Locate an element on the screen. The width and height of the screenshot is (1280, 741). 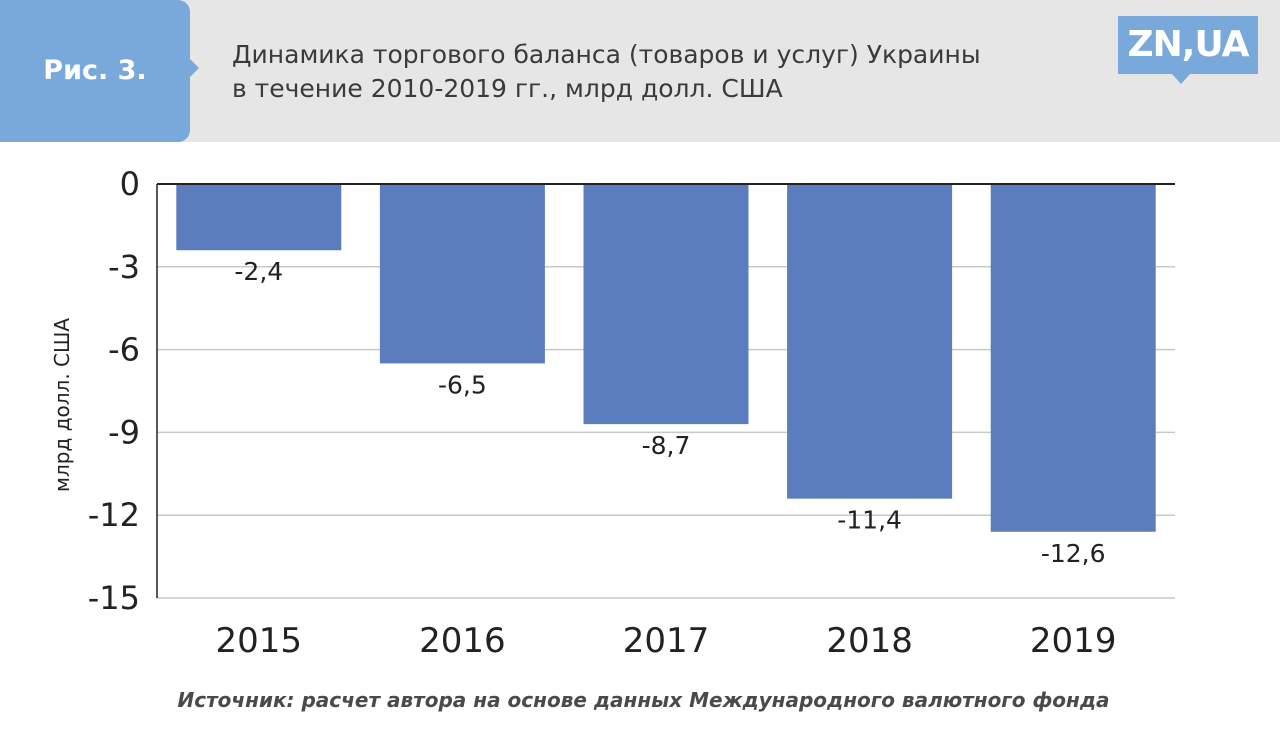
data-label: -2,4 is located at coordinates (258, 271).